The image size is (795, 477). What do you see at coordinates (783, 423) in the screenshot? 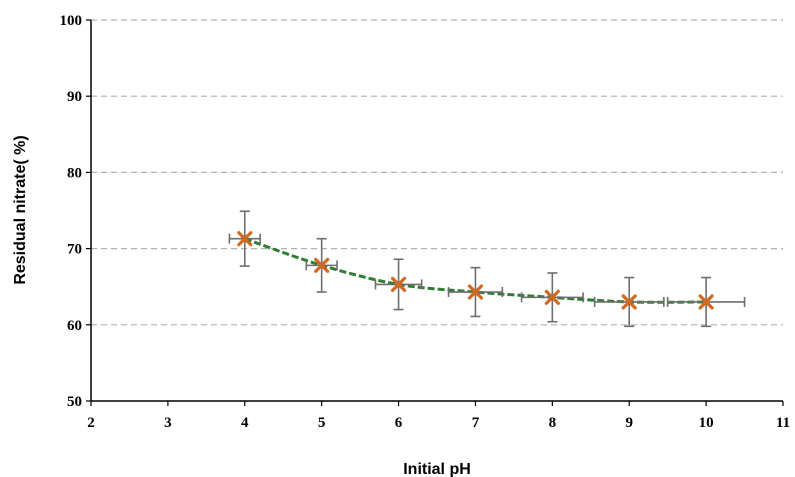
I see `x-tick-label: 11` at bounding box center [783, 423].